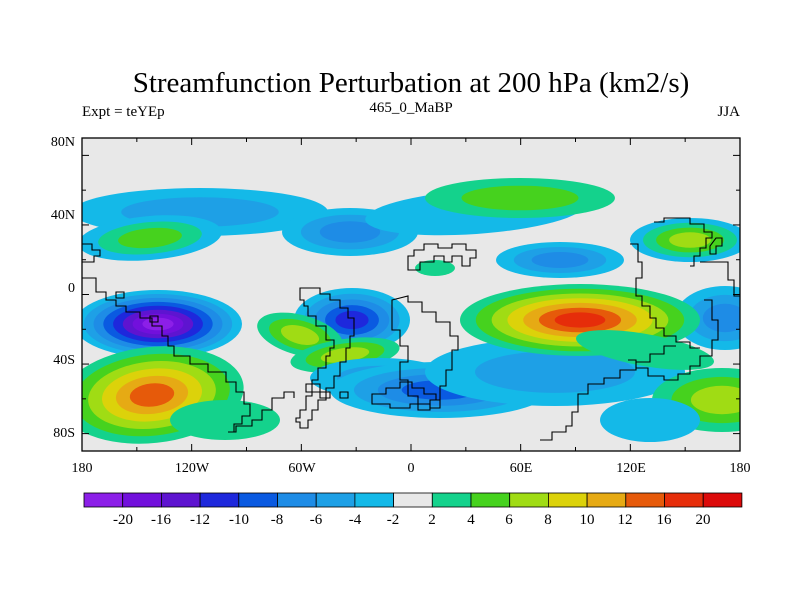 This screenshot has width=800, height=600. Describe the element at coordinates (355, 520) in the screenshot. I see `colorbar-label: -4` at that location.